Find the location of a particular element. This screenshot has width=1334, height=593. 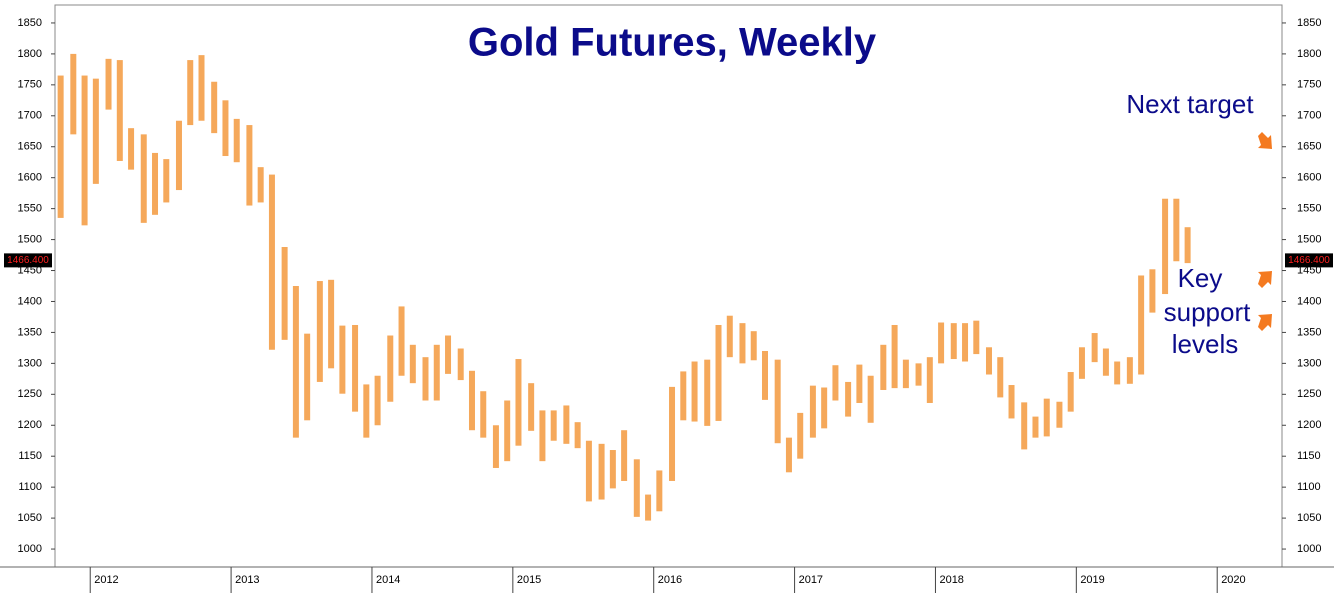

y-tick-label: 1600 is located at coordinates (30, 178).